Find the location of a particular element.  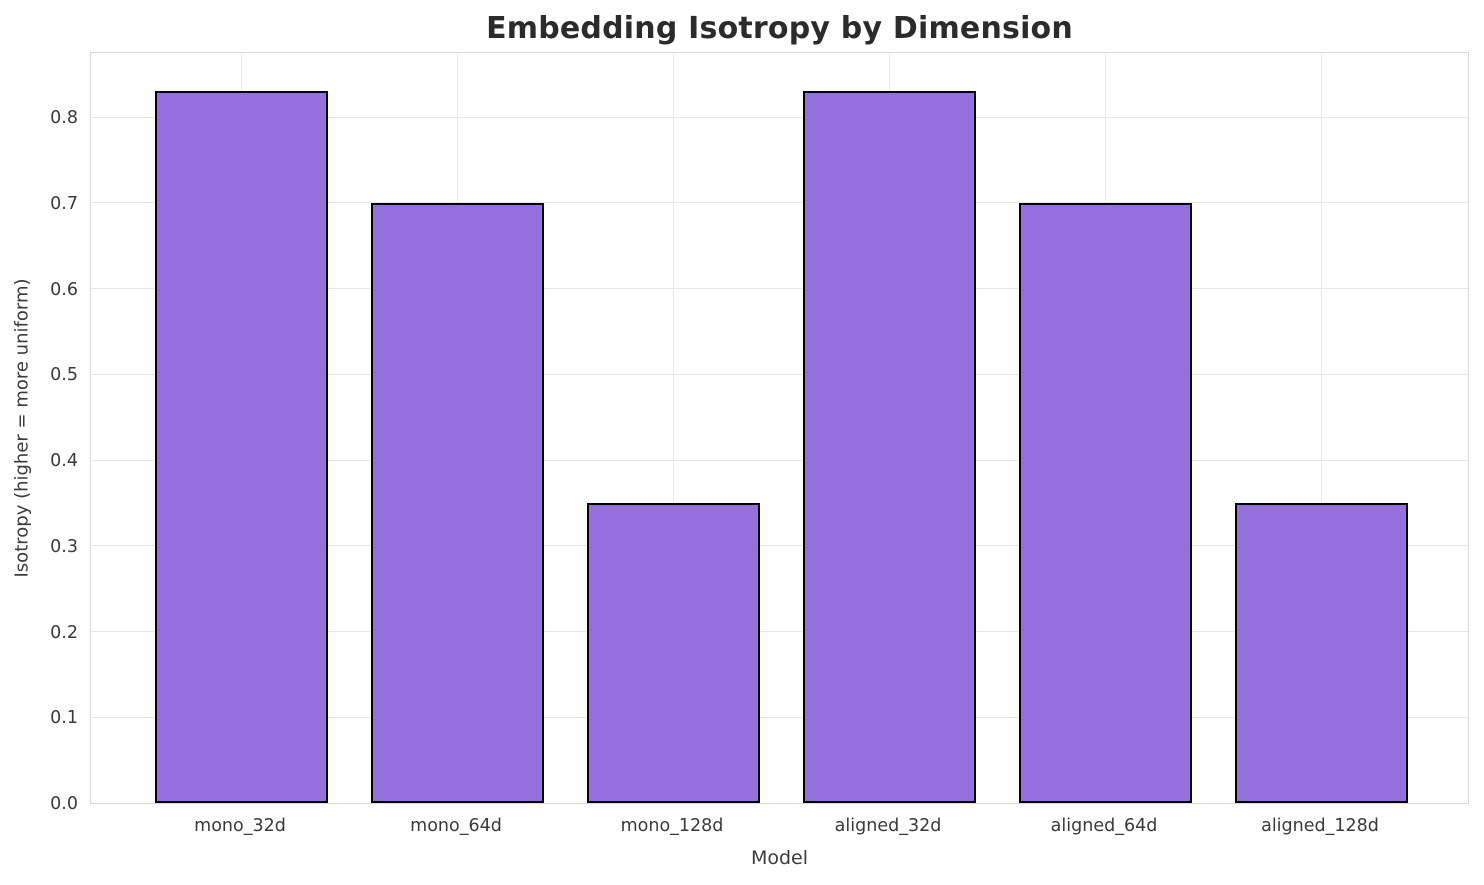

chart-title: Embedding Isotropy by Dimension is located at coordinates (779, 28).